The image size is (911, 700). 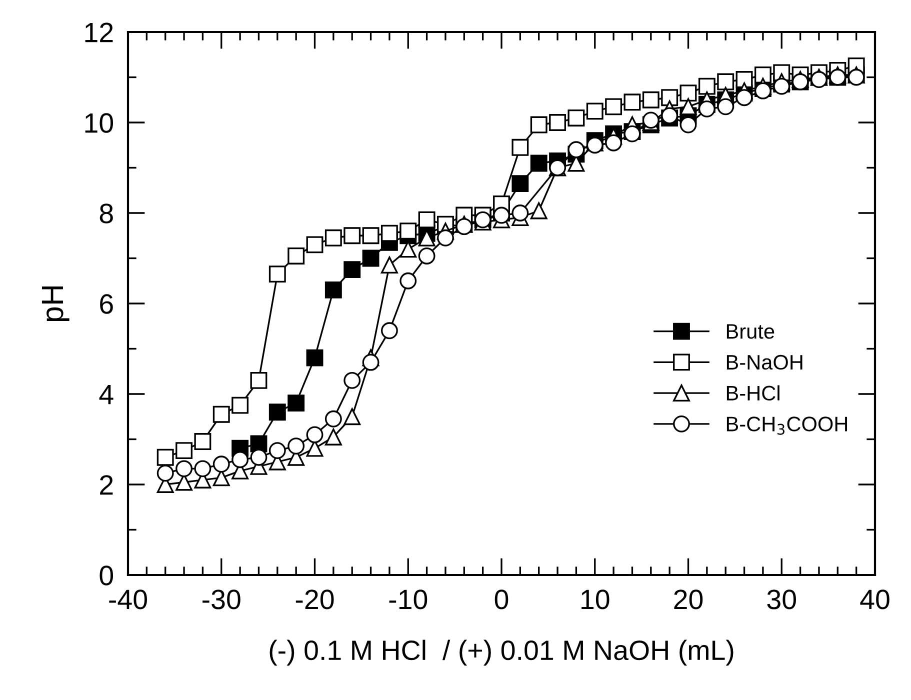 I want to click on y-tick-label: 10, so click(x=99, y=123).